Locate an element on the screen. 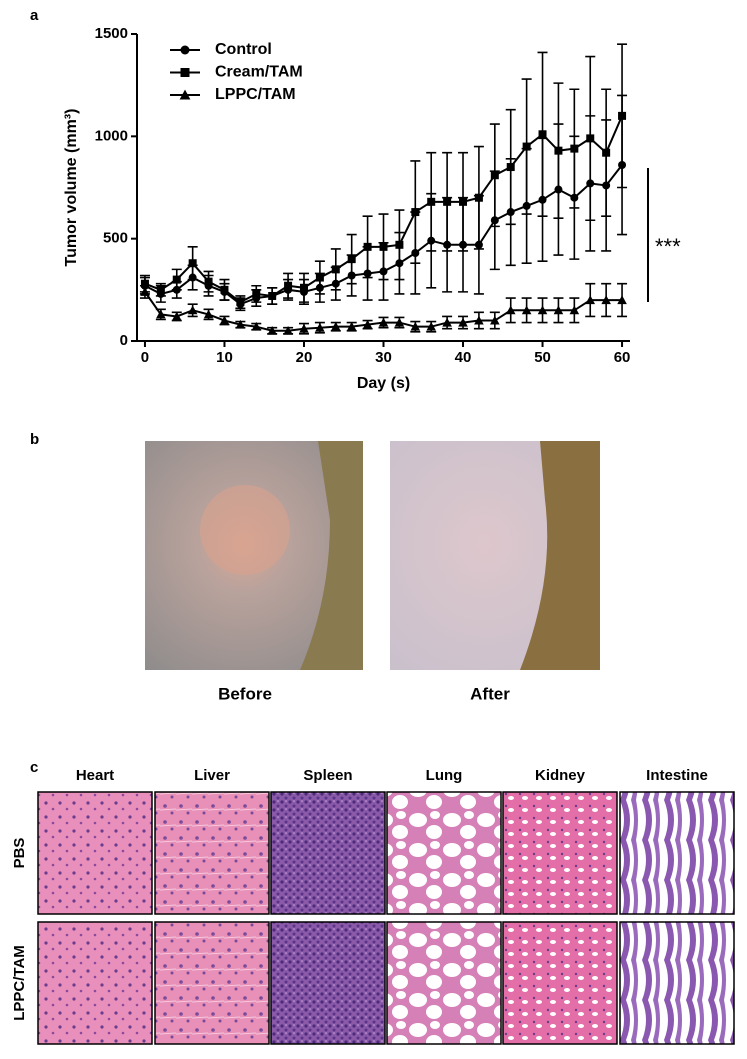  x-tick-label: 20 is located at coordinates (304, 357).